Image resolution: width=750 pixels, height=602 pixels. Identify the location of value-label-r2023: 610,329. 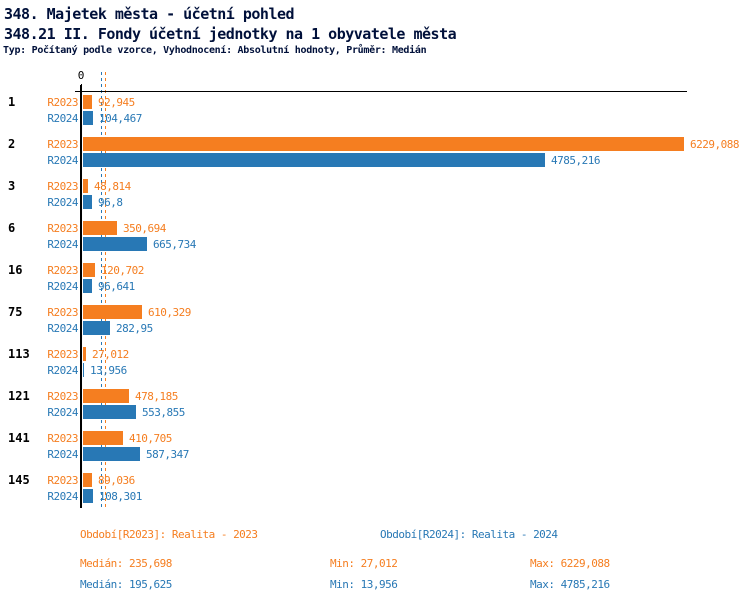
(169, 312).